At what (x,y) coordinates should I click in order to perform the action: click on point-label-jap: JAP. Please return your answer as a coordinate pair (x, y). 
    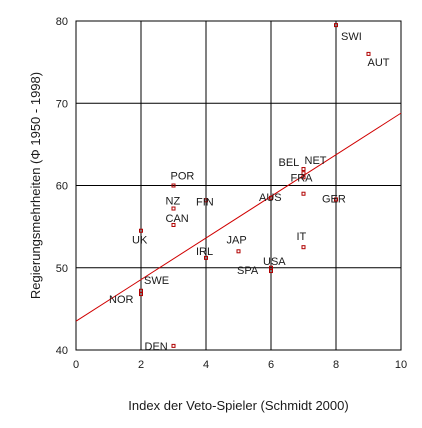
    Looking at the image, I should click on (237, 240).